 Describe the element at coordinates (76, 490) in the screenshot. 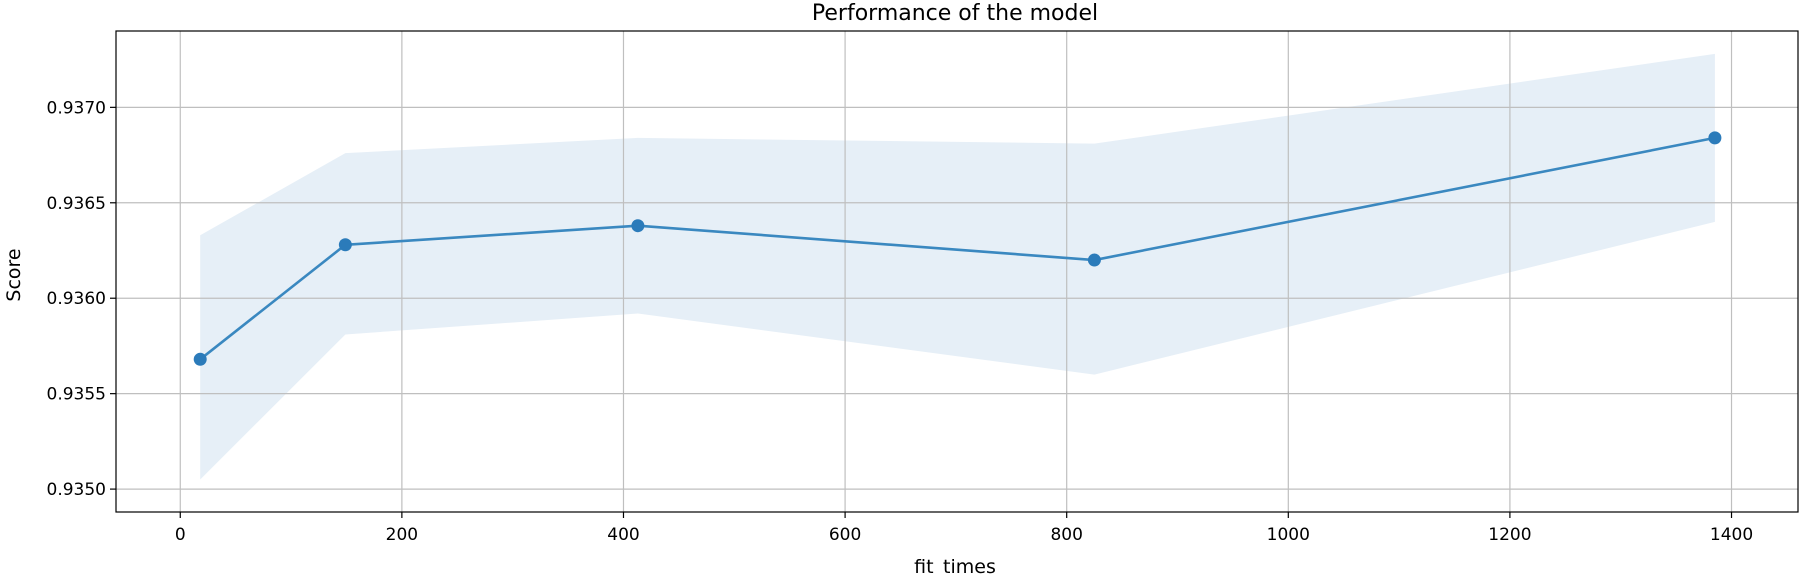

I see `y-tick-label: 0.9350` at that location.